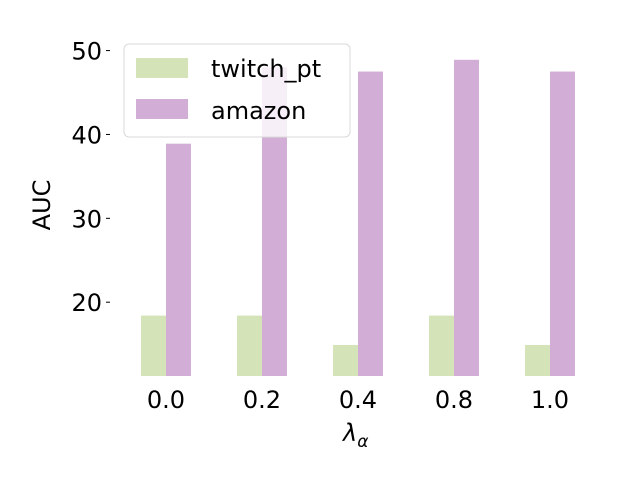 The width and height of the screenshot is (640, 480). What do you see at coordinates (86, 303) in the screenshot?
I see `y-tick-label: 20` at bounding box center [86, 303].